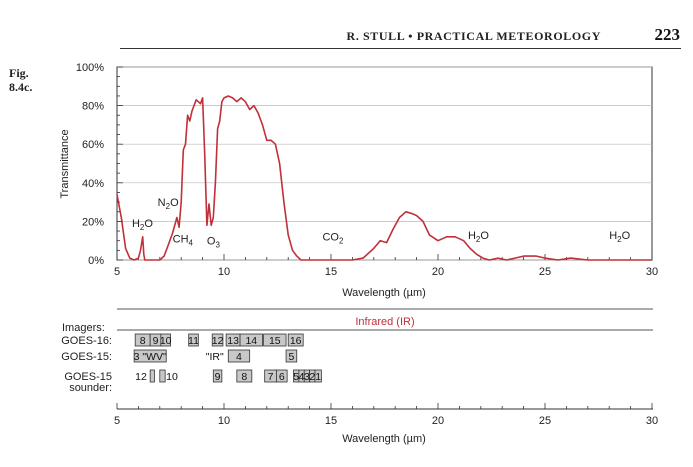  I want to click on absorber-label: O3, so click(214, 243).